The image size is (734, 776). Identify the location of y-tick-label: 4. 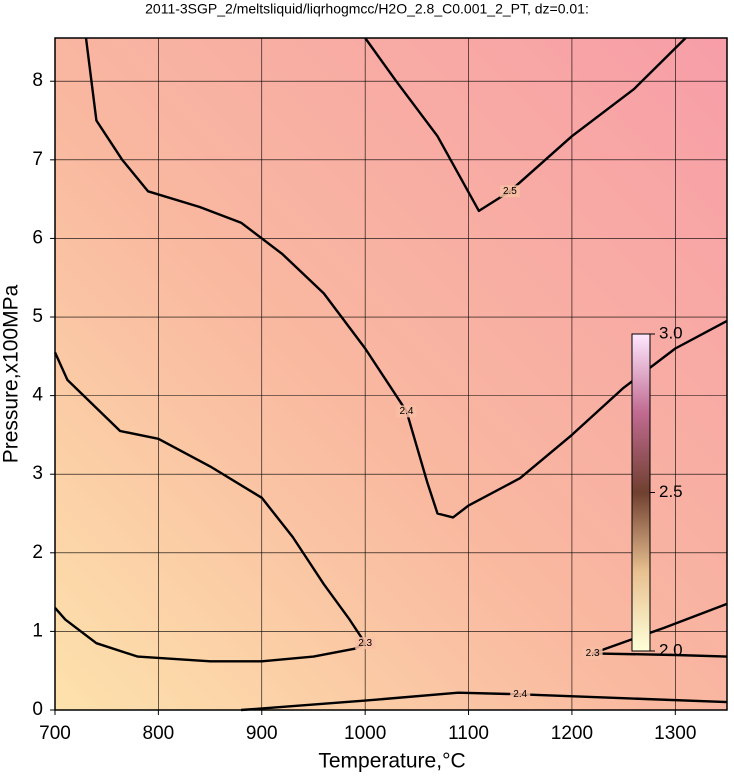
(37, 395).